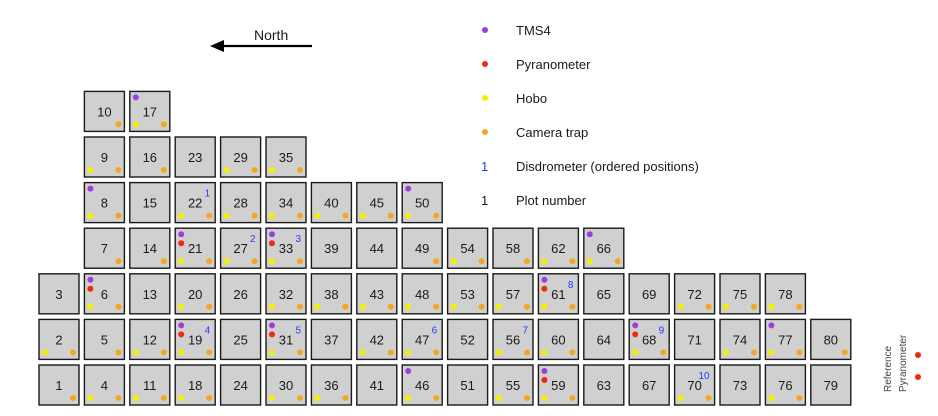  Describe the element at coordinates (195, 339) in the screenshot. I see `plot-19: 194` at that location.